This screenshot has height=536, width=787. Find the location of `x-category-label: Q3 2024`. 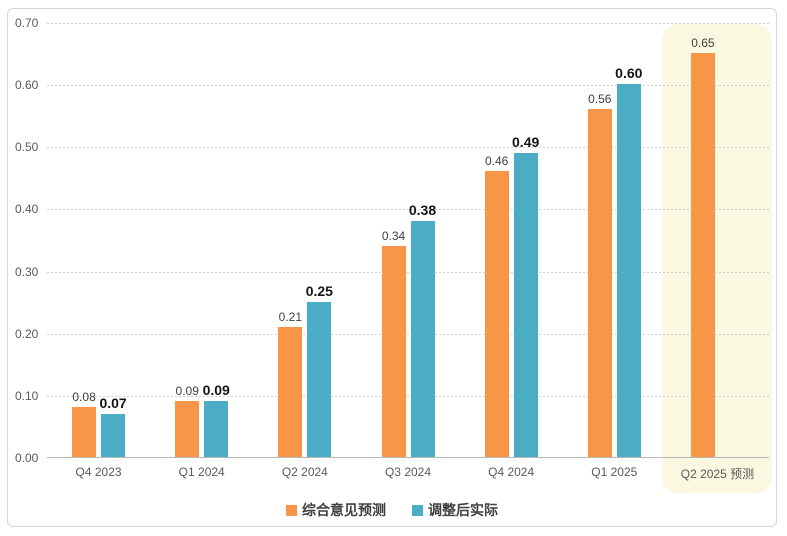

x-category-label: Q3 2024 is located at coordinates (408, 472).